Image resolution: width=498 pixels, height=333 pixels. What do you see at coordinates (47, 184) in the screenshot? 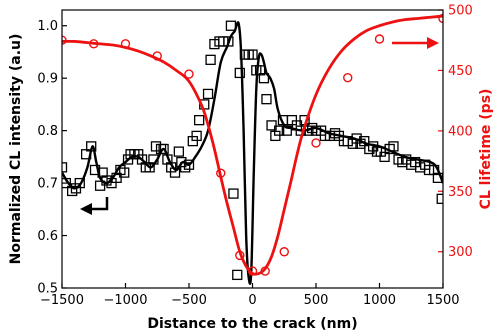
I see `left-y-tick-label: 0.7` at bounding box center [47, 184].